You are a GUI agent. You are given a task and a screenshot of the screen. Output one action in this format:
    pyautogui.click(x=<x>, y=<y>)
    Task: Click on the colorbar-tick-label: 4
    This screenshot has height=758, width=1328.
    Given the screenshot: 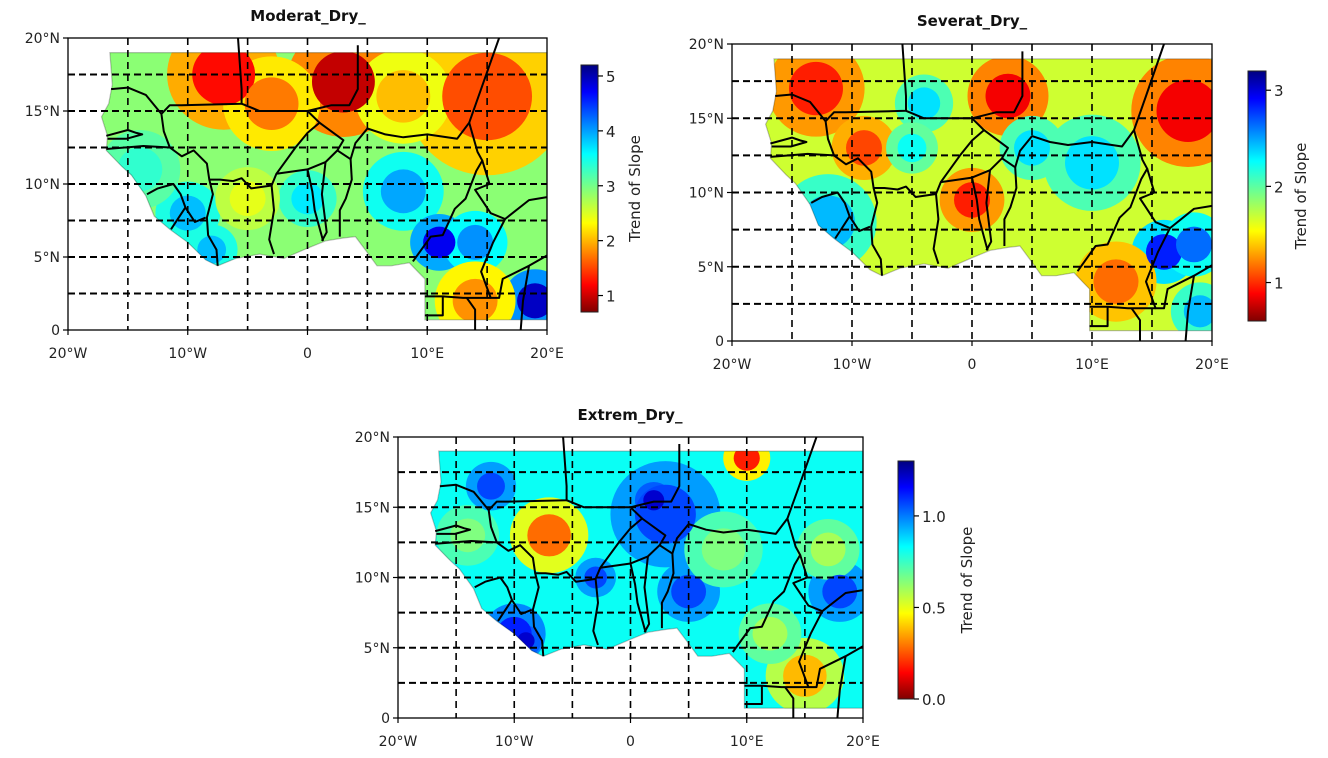 What is the action you would take?
    pyautogui.click(x=611, y=132)
    